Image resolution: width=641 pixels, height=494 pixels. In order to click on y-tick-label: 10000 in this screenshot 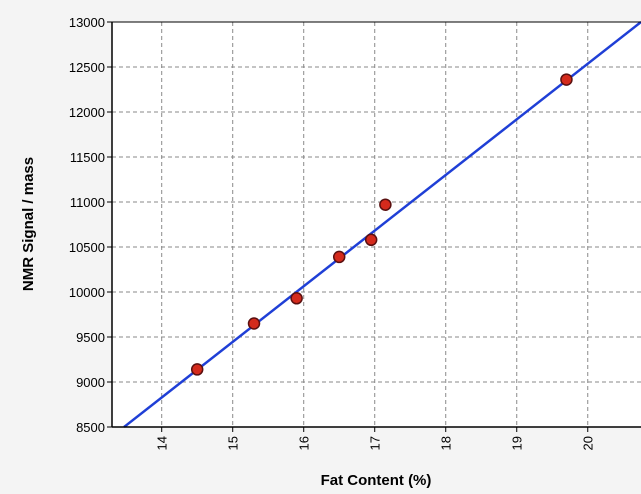, I will do `click(87, 292)`.